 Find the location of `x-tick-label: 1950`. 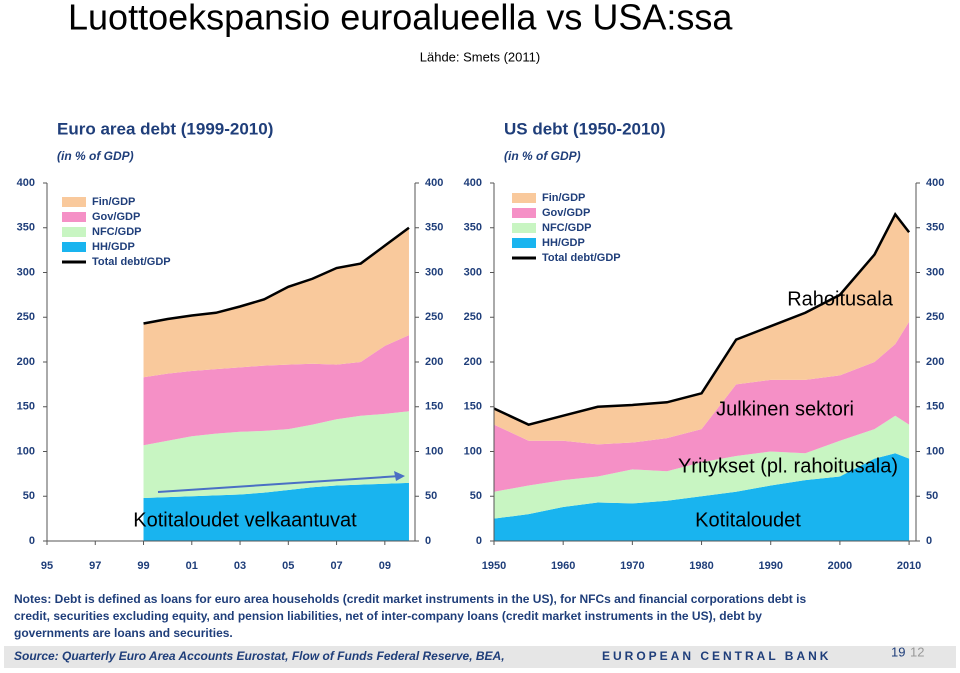

x-tick-label: 1950 is located at coordinates (494, 566).